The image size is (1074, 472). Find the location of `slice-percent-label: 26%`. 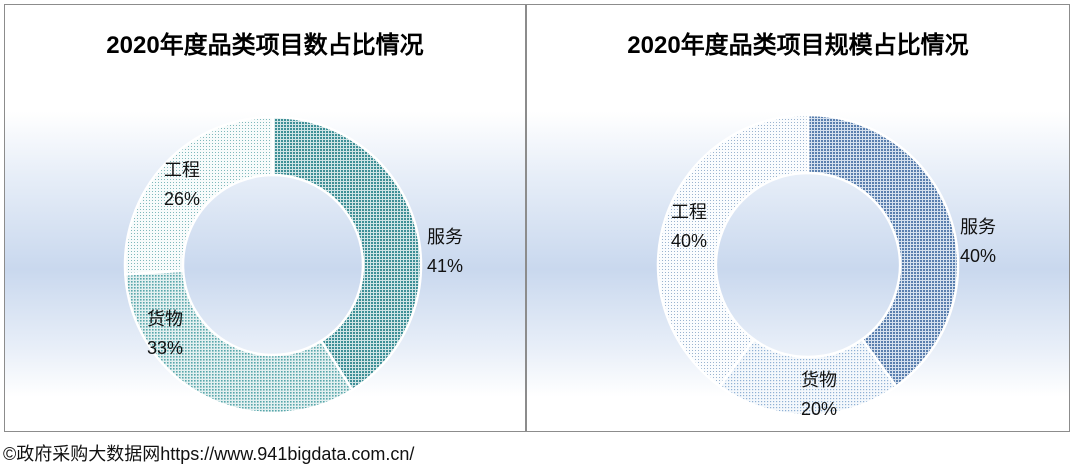

slice-percent-label: 26% is located at coordinates (182, 199).